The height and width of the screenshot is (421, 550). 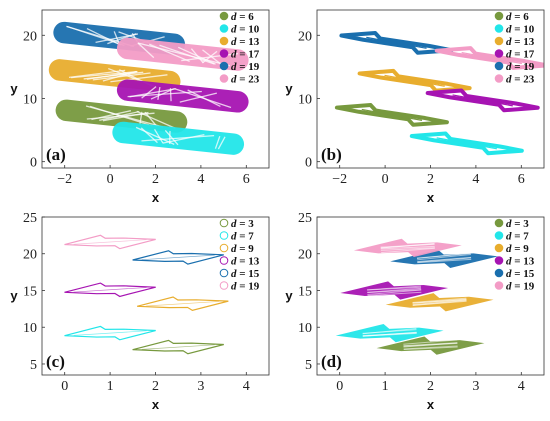 I want to click on plot-area, so click(x=439, y=93).